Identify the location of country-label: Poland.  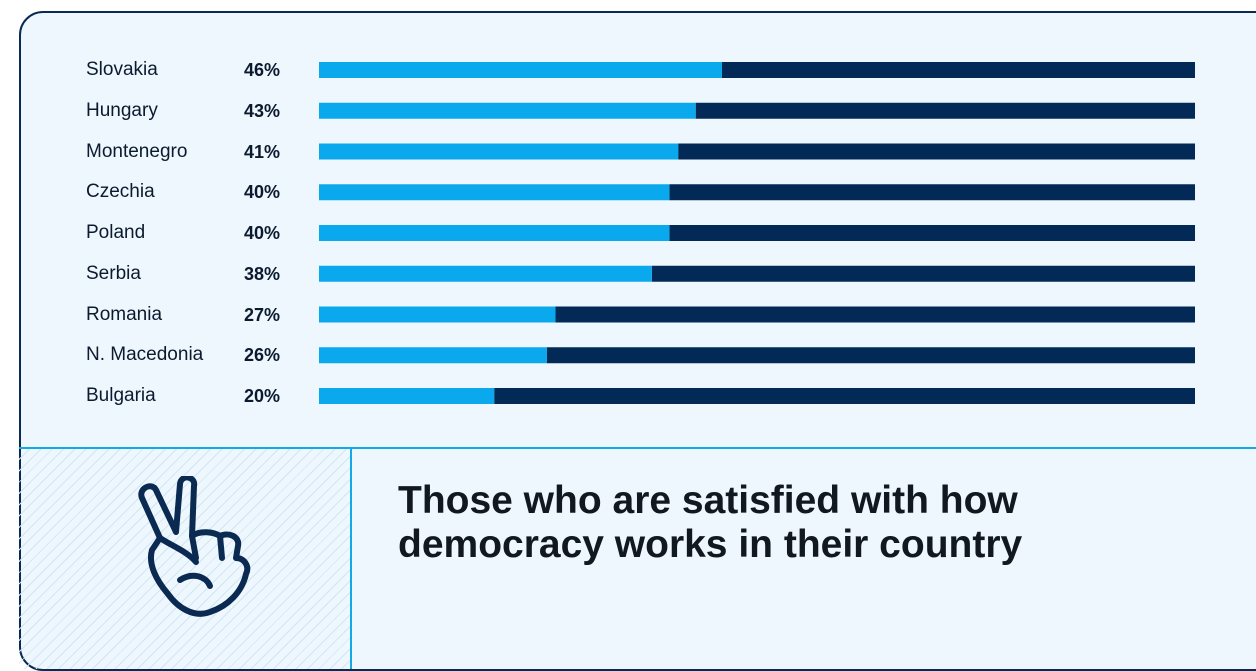
(116, 232).